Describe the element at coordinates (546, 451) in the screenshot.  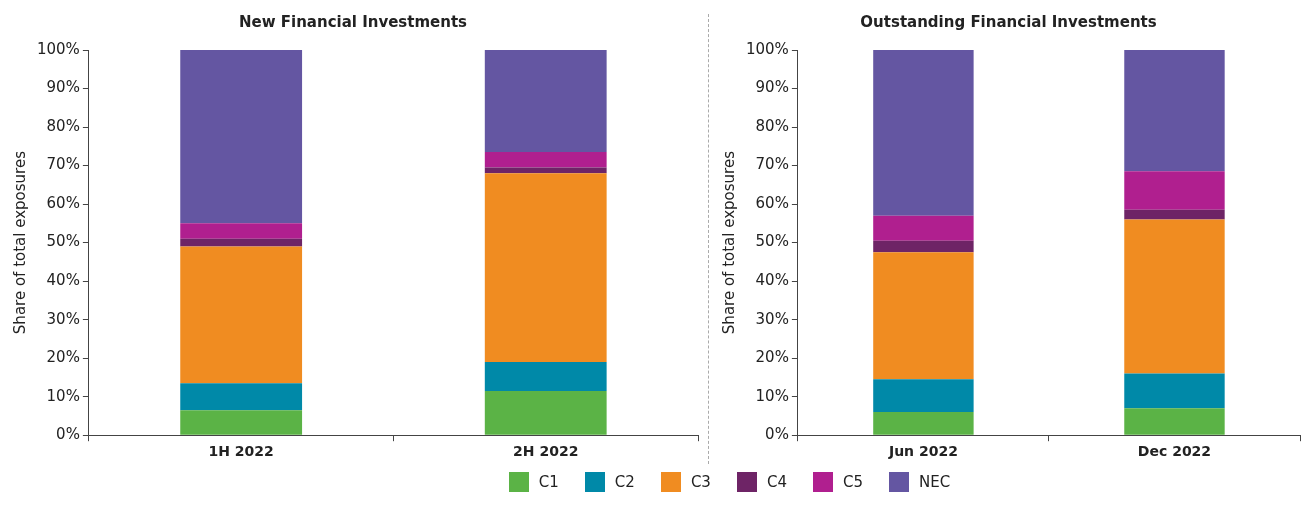
I see `x-tick-label: 2H 2022` at that location.